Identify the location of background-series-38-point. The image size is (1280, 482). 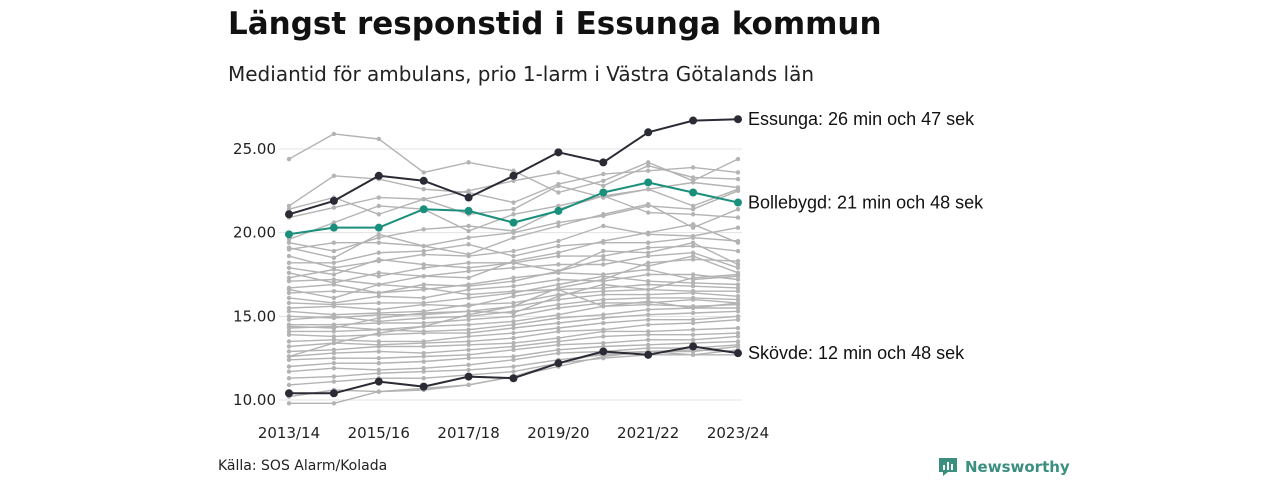
(603, 284).